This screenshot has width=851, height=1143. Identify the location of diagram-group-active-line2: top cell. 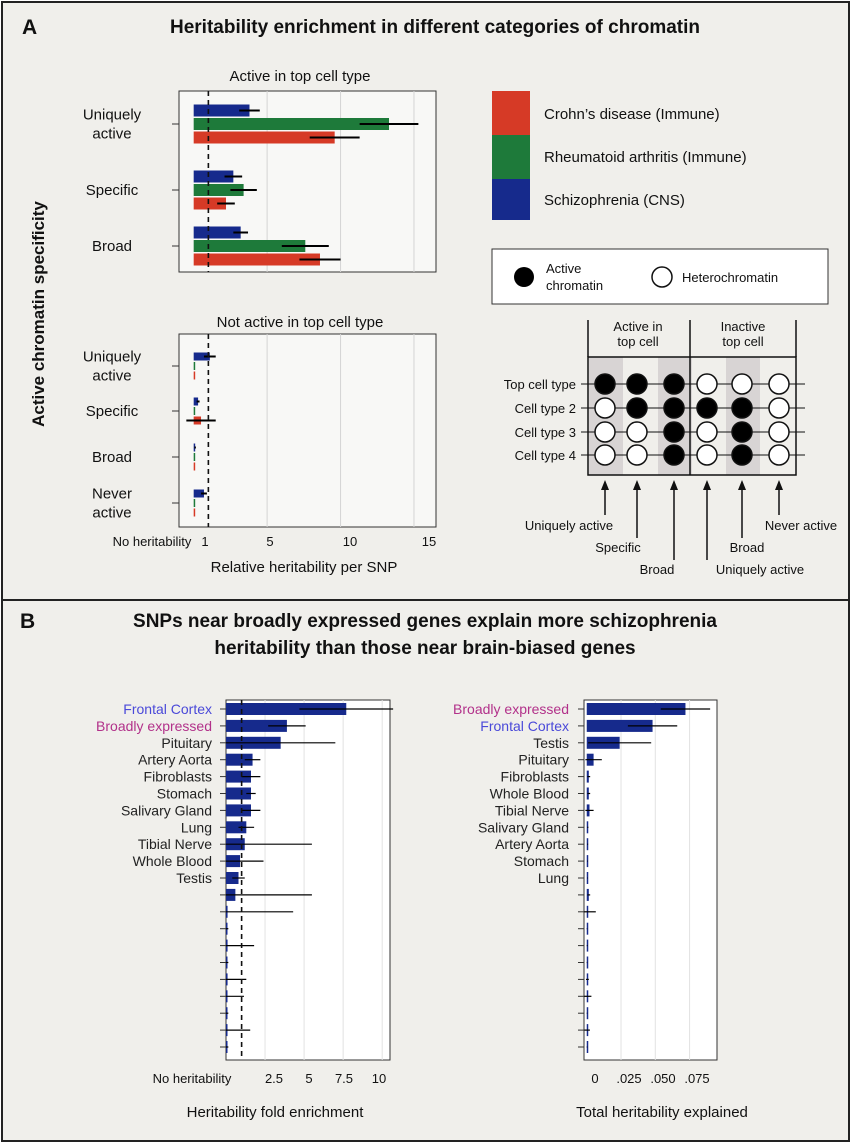
(637, 341).